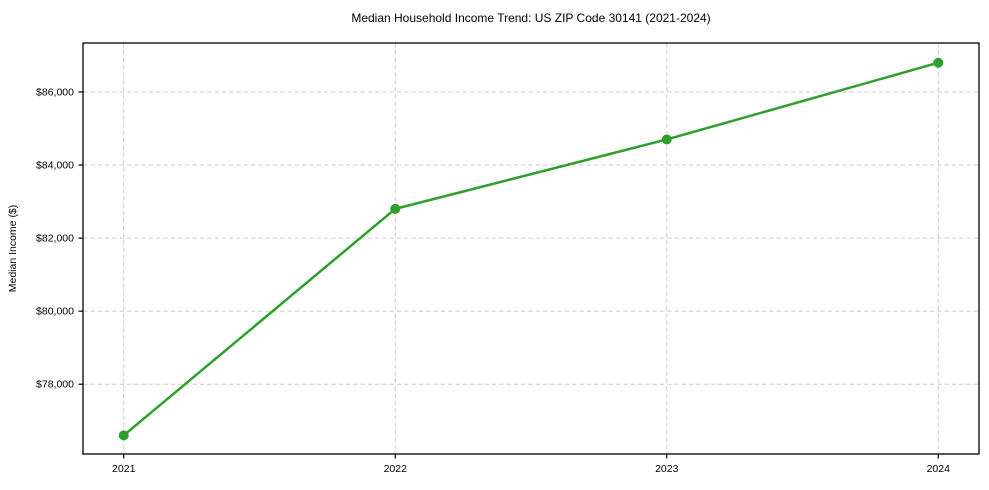  What do you see at coordinates (55, 239) in the screenshot?
I see `y-tick-label: $82,000` at bounding box center [55, 239].